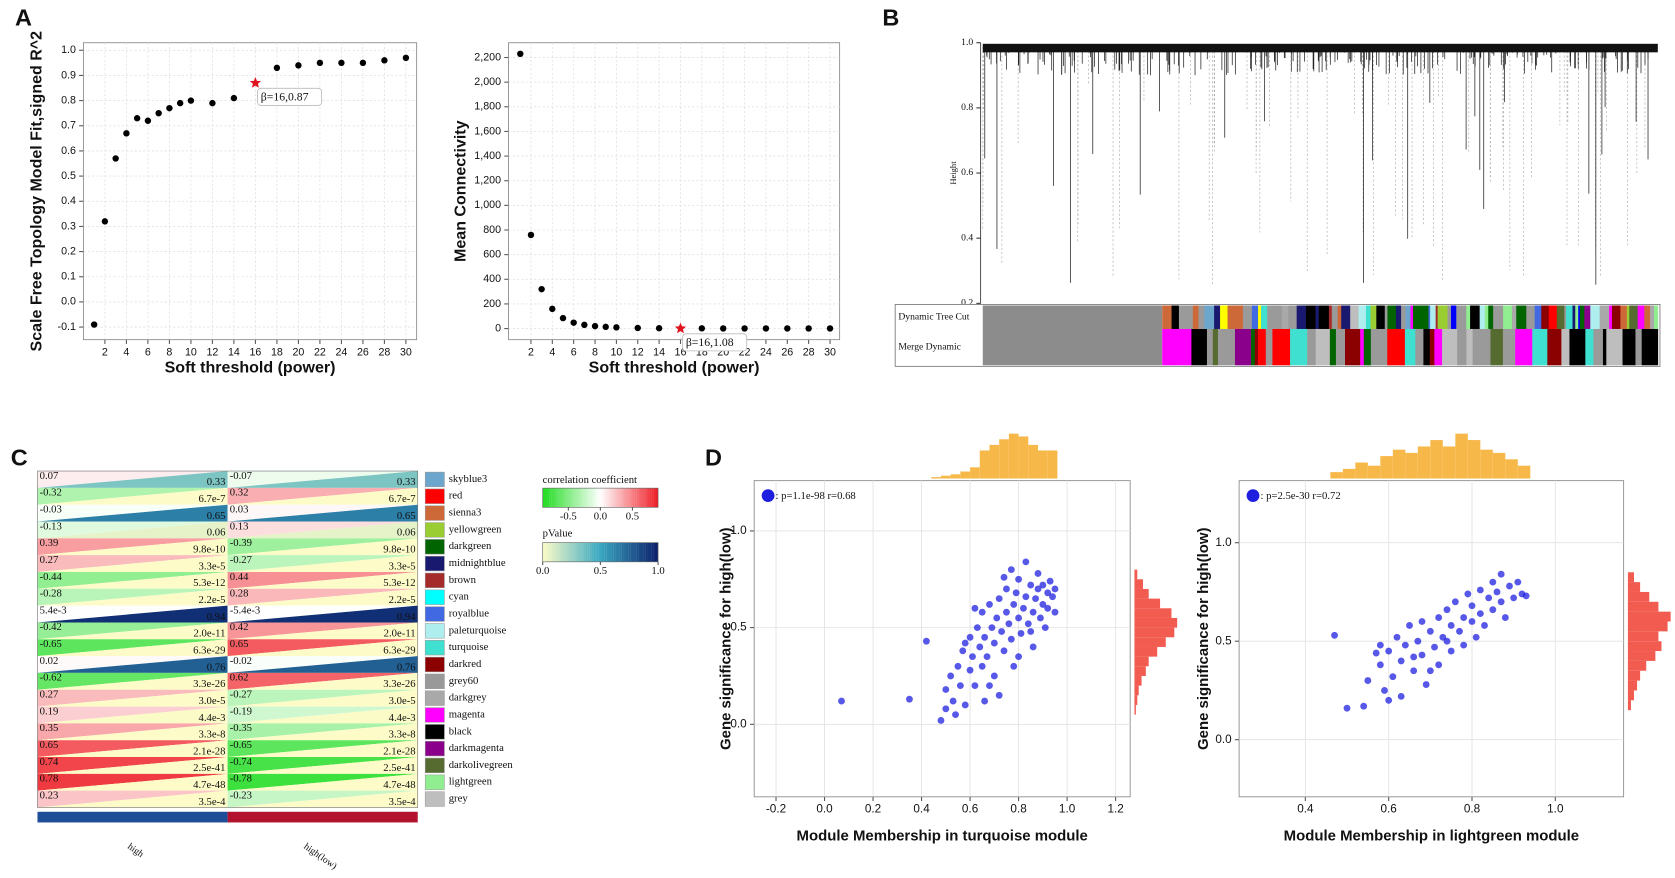 The height and width of the screenshot is (878, 1675). I want to click on y-tick-label: 400, so click(492, 279).